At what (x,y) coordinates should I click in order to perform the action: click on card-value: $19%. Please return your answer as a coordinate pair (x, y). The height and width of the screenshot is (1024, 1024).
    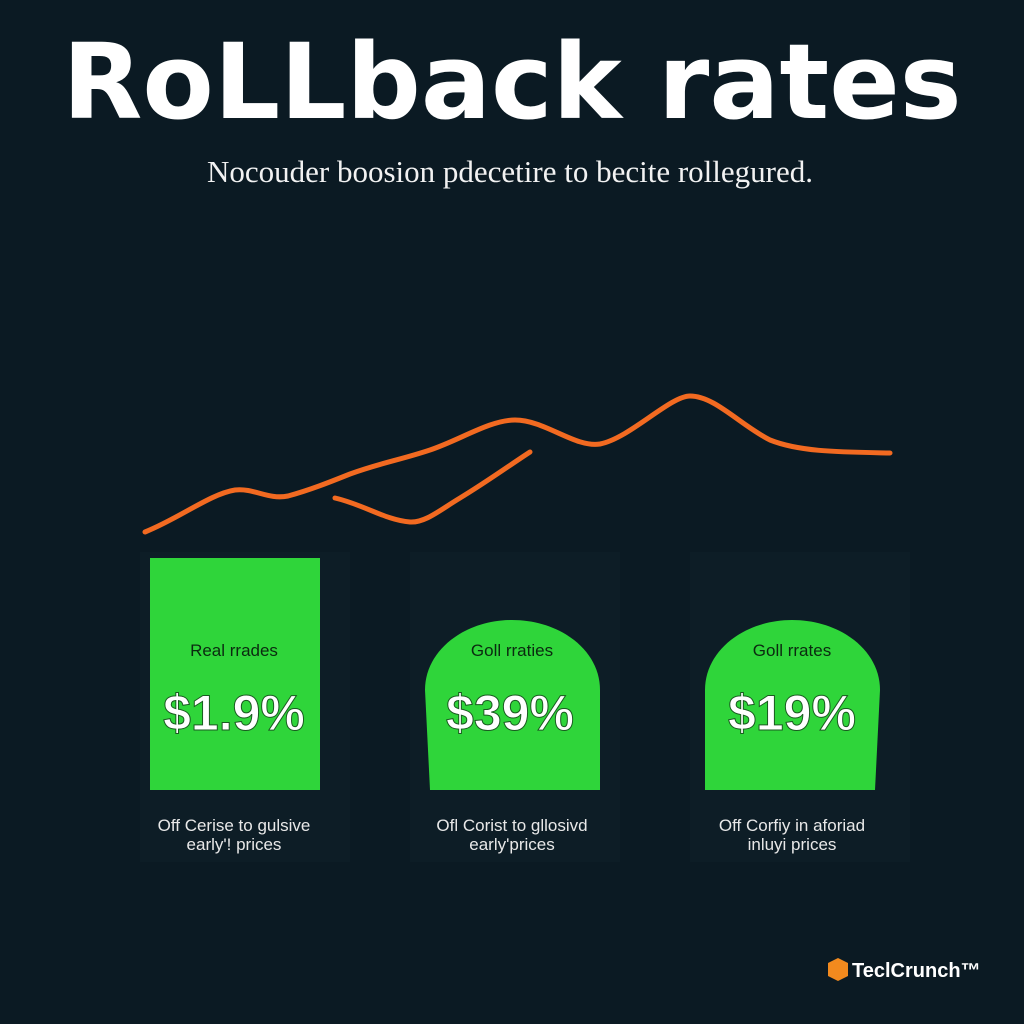
    Looking at the image, I should click on (792, 713).